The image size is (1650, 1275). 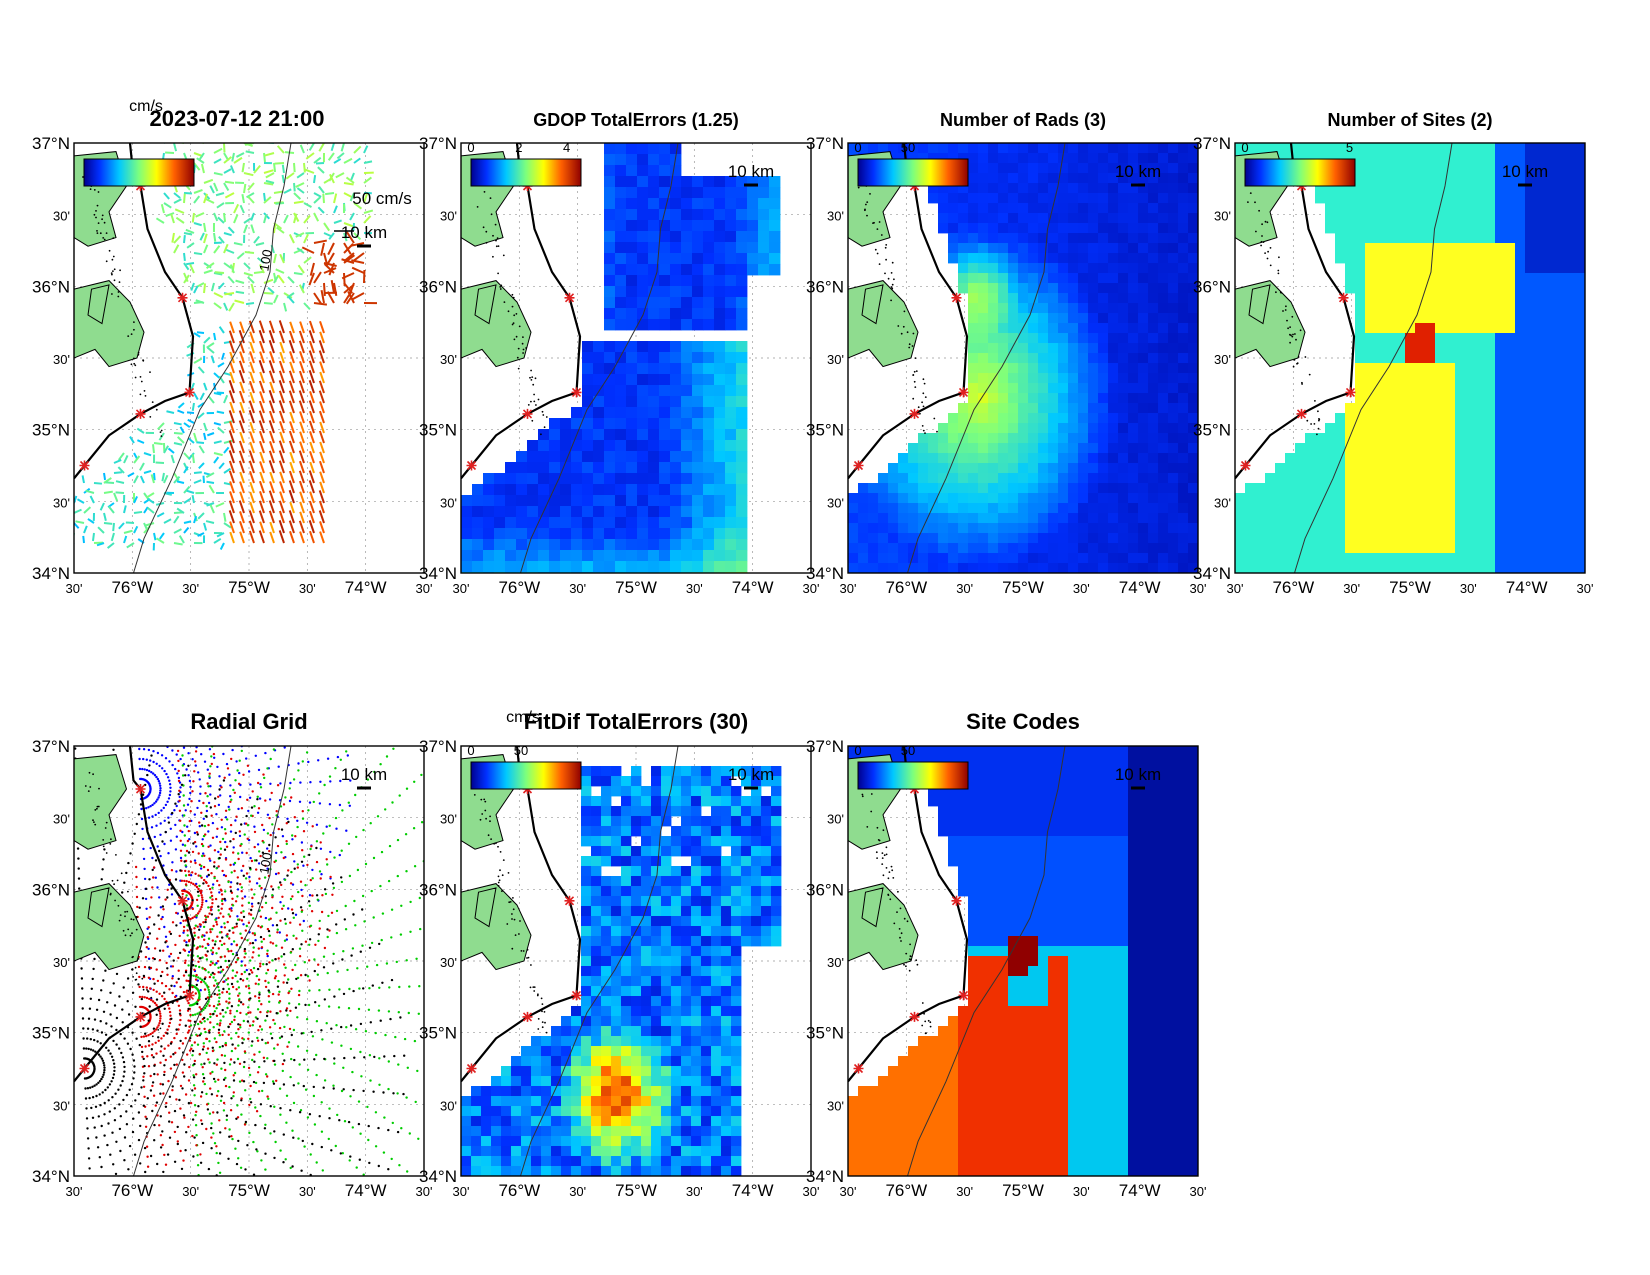 I want to click on radar-site-marker, so click(x=189, y=392).